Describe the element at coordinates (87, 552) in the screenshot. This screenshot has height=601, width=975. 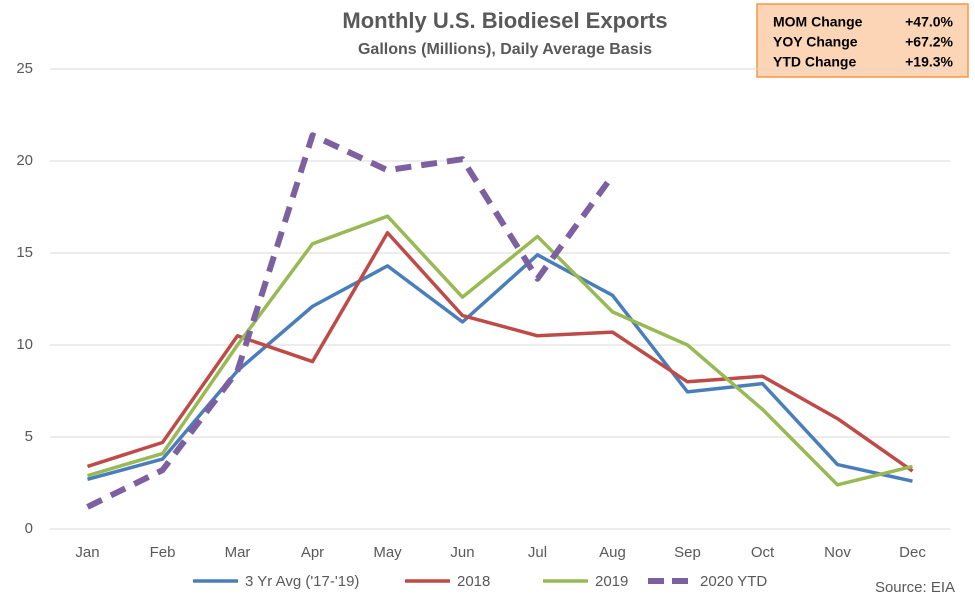
I see `x-tick-label: Jan` at that location.